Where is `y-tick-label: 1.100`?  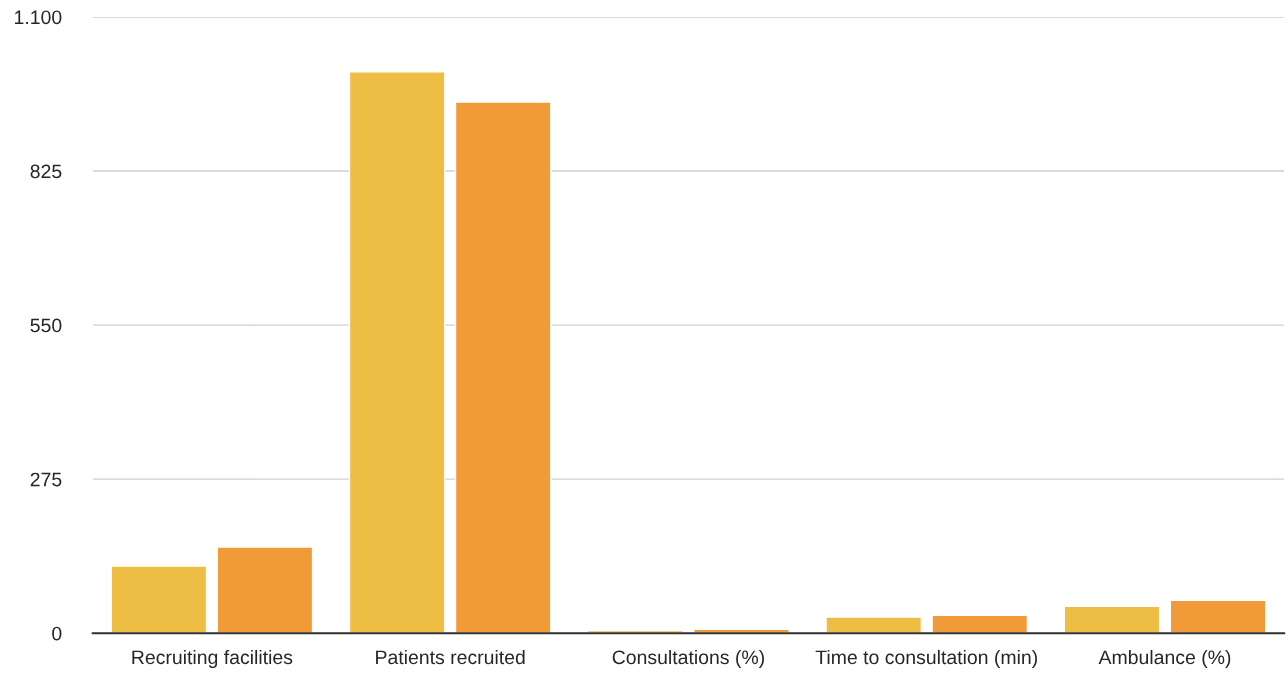 y-tick-label: 1.100 is located at coordinates (38, 17).